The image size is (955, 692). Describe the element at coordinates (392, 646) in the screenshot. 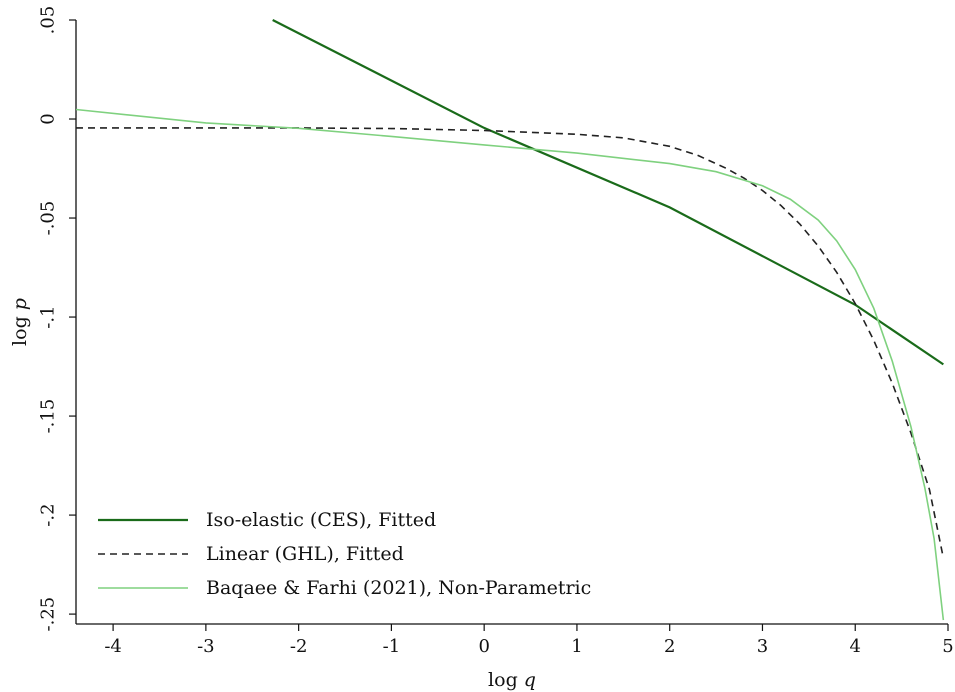

I see `x-tick-label: -1` at that location.